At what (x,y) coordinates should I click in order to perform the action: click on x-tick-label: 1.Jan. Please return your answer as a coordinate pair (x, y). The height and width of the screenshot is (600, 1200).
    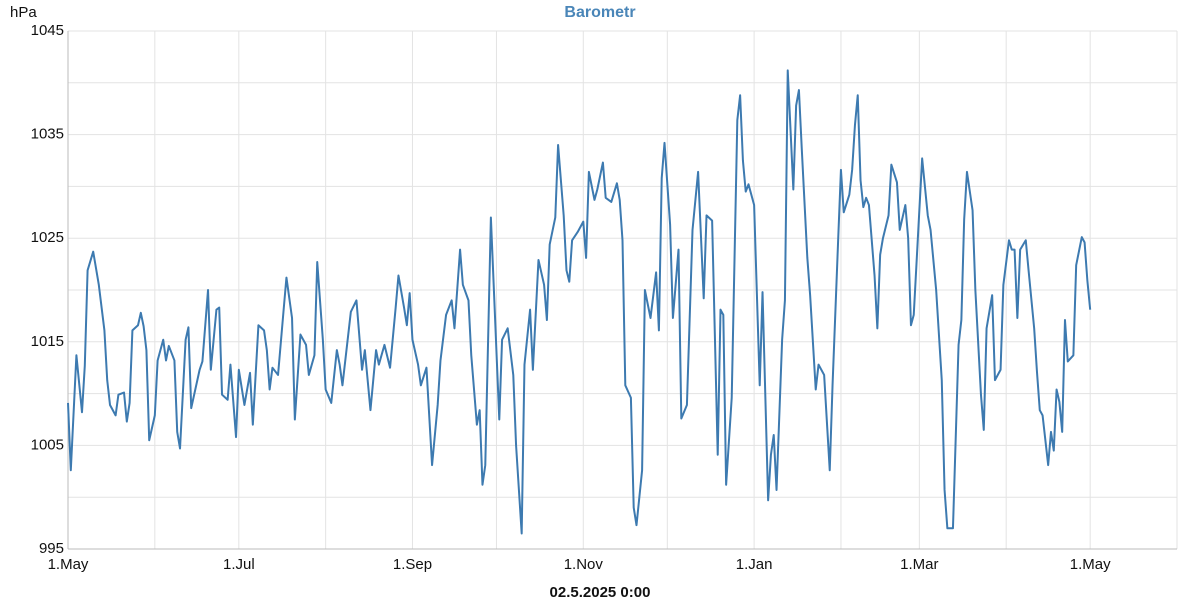
    Looking at the image, I should click on (754, 564).